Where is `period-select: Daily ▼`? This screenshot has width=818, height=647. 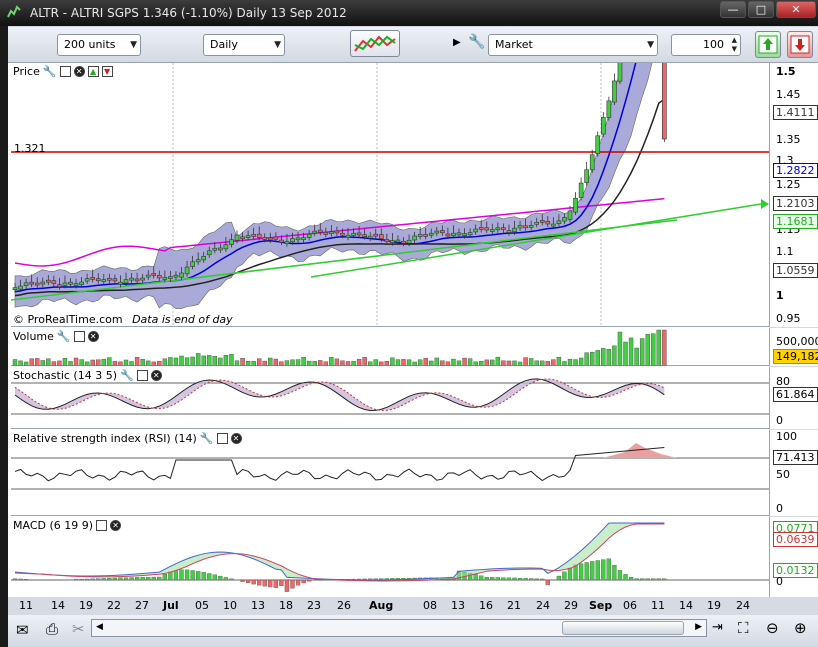 period-select: Daily ▼ is located at coordinates (244, 45).